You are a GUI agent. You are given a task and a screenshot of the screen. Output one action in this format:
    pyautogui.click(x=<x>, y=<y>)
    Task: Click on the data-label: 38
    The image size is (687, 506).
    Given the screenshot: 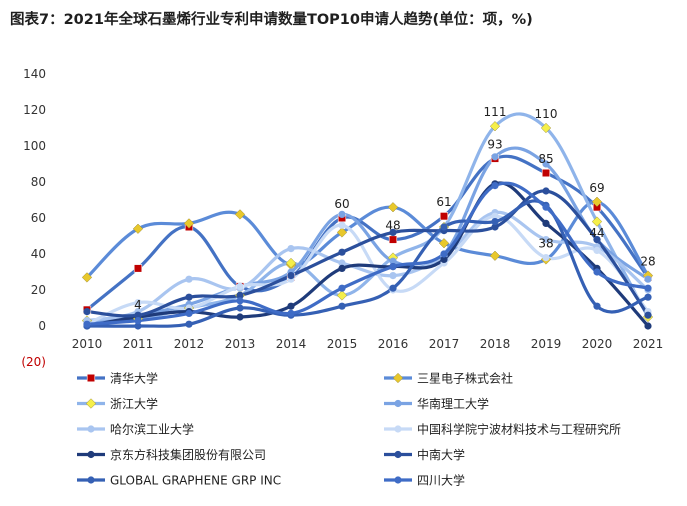 What is the action you would take?
    pyautogui.click(x=545, y=244)
    